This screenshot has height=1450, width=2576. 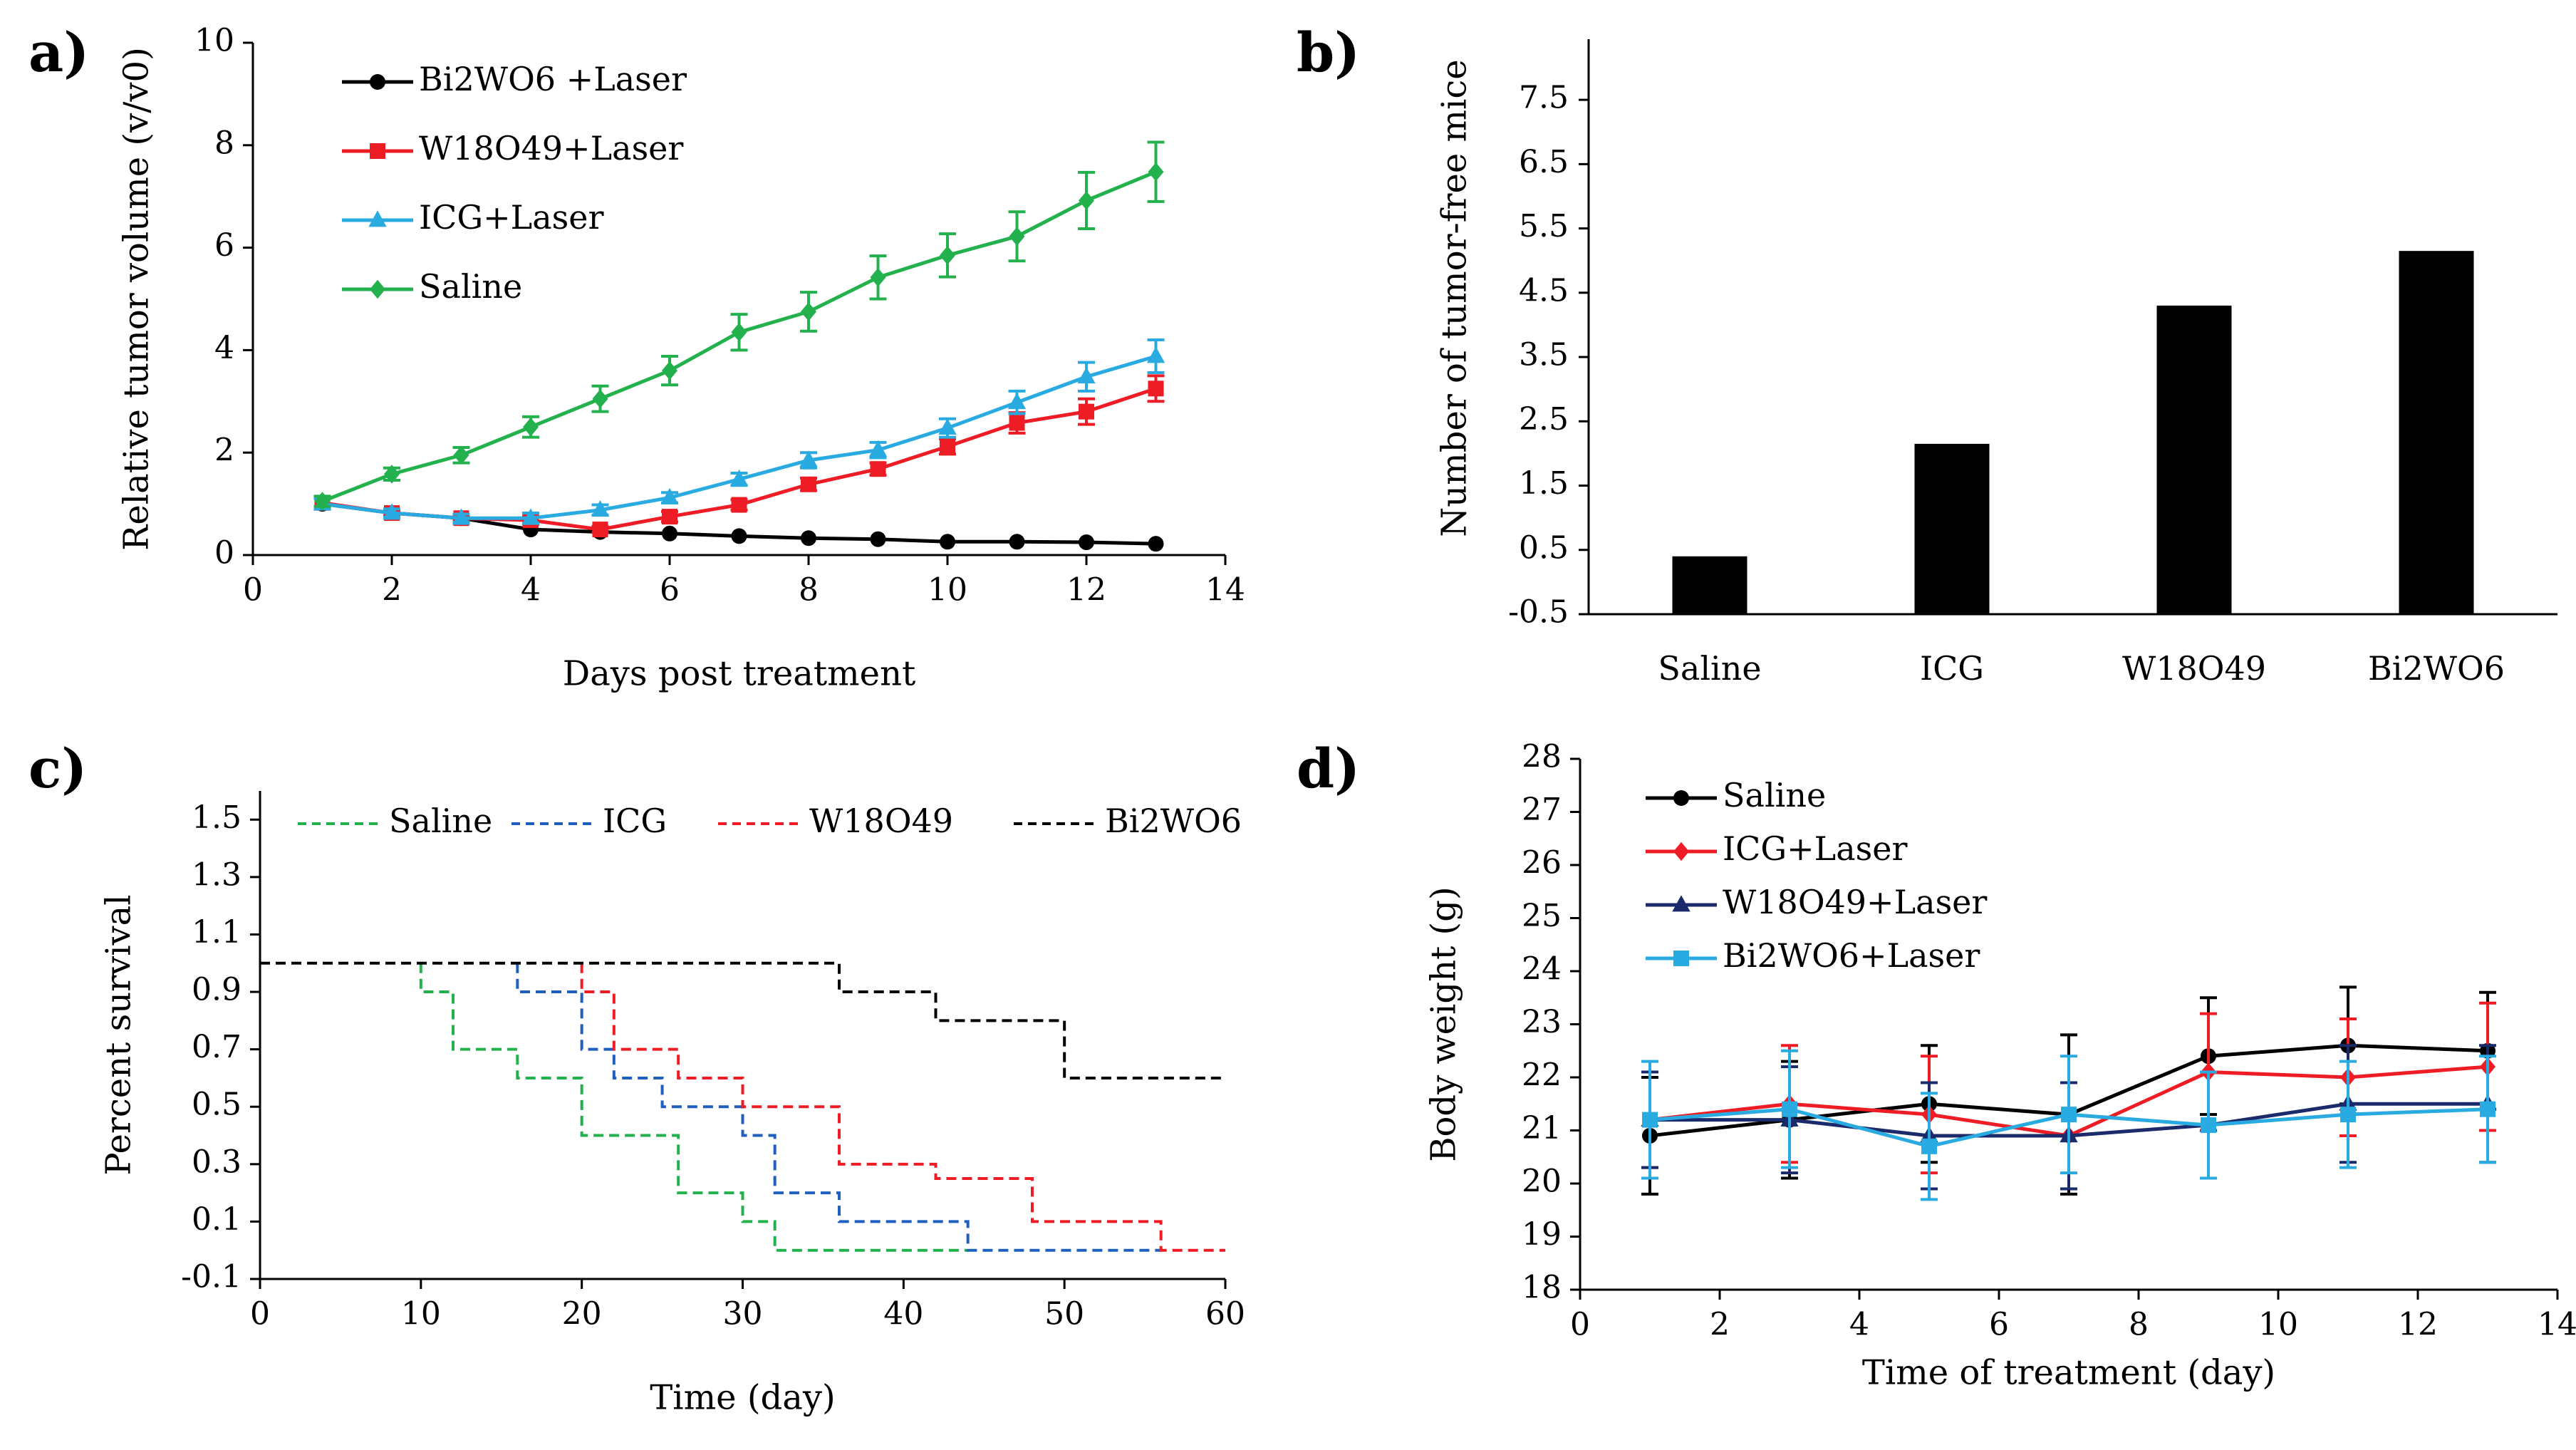 What do you see at coordinates (1544, 355) in the screenshot?
I see `y-tick-label: 3.5` at bounding box center [1544, 355].